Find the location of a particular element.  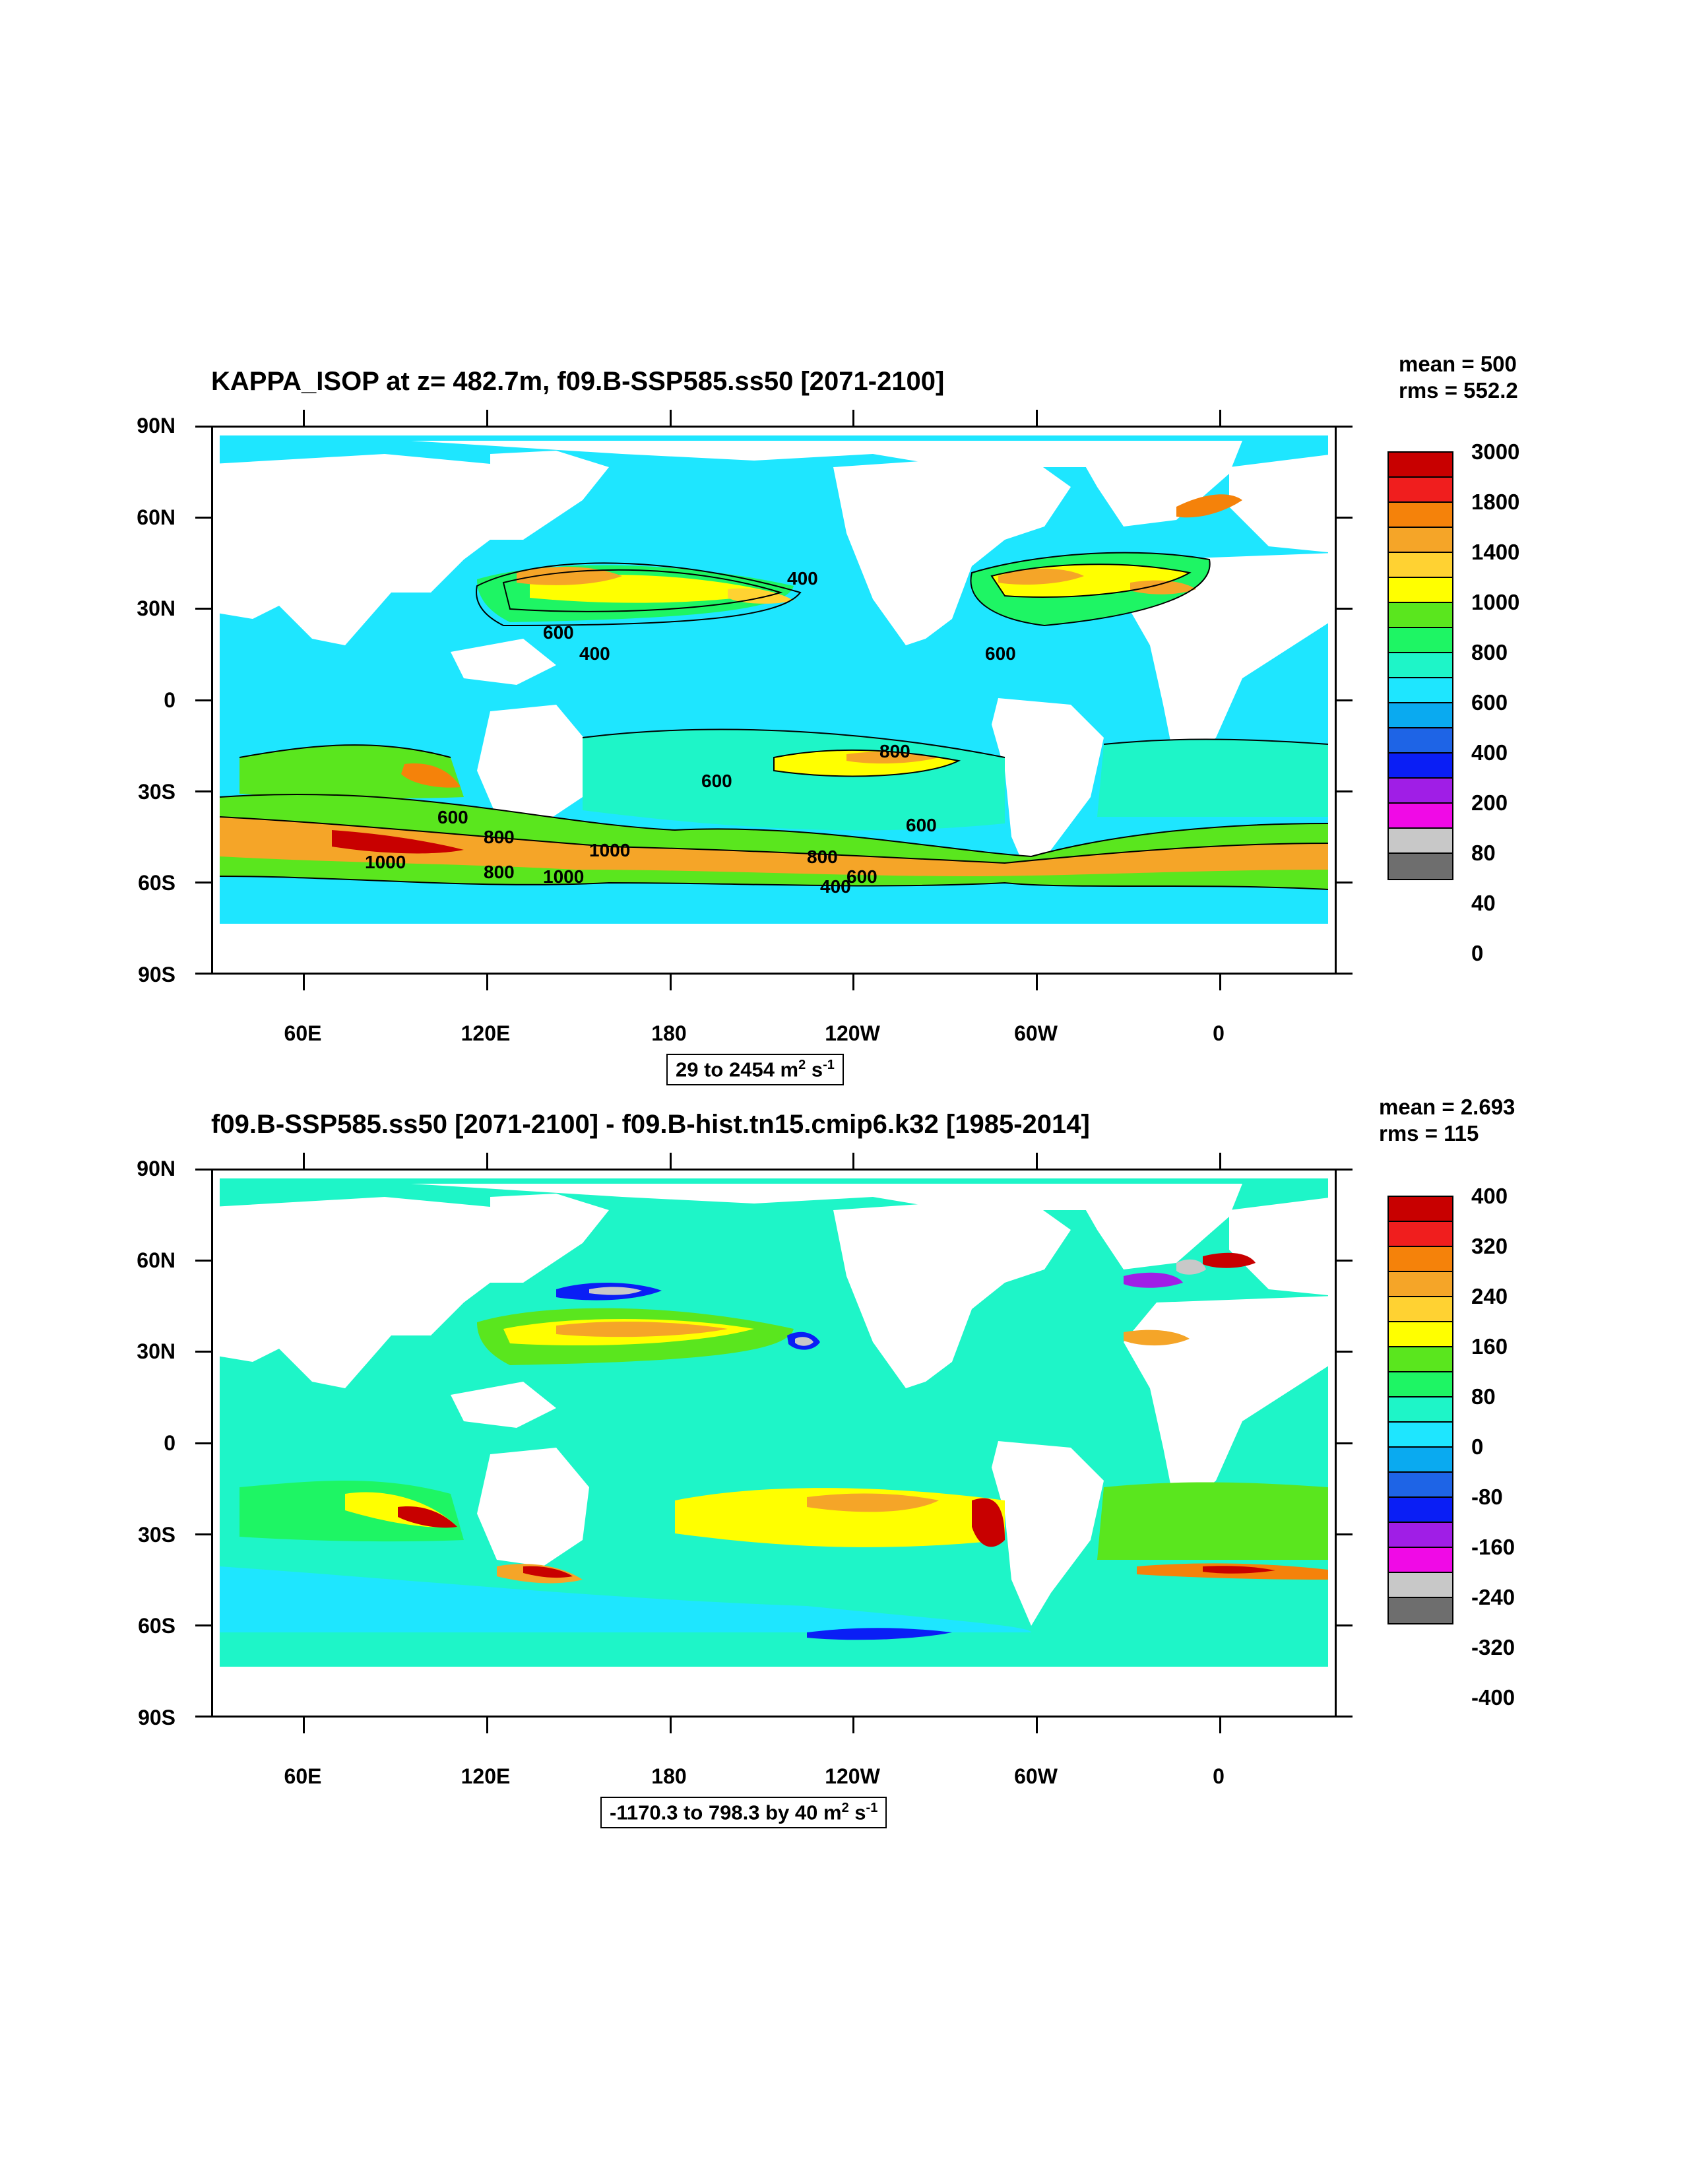

land-indonesia is located at coordinates (503, 1405).